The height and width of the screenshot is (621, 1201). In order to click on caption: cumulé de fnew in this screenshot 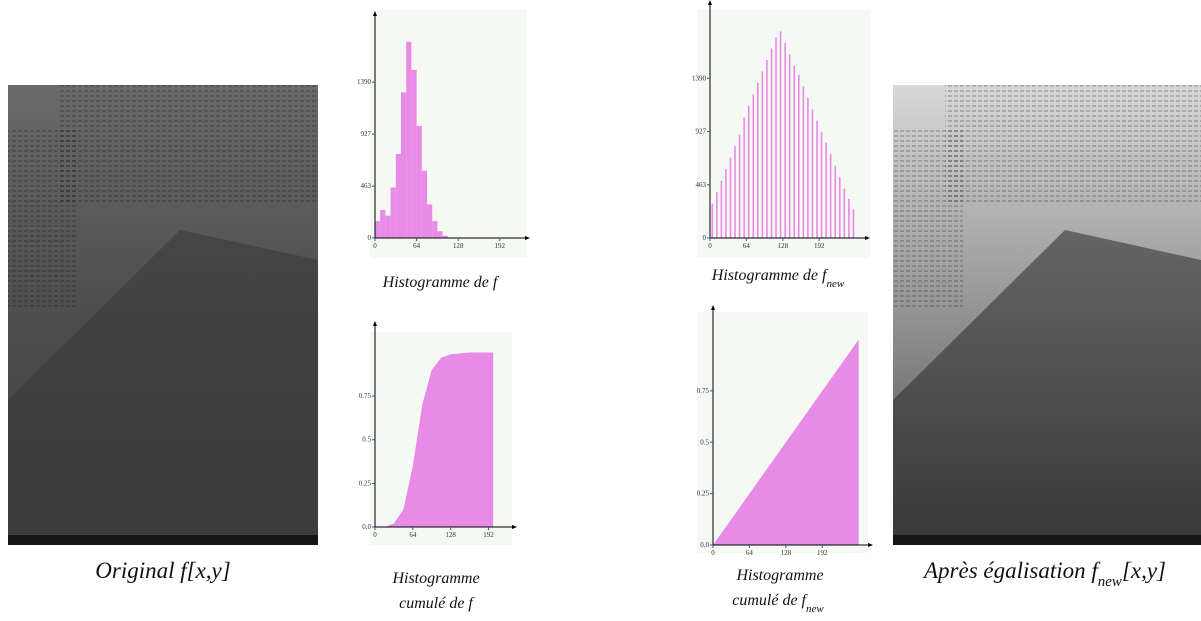, I will do `click(778, 603)`.